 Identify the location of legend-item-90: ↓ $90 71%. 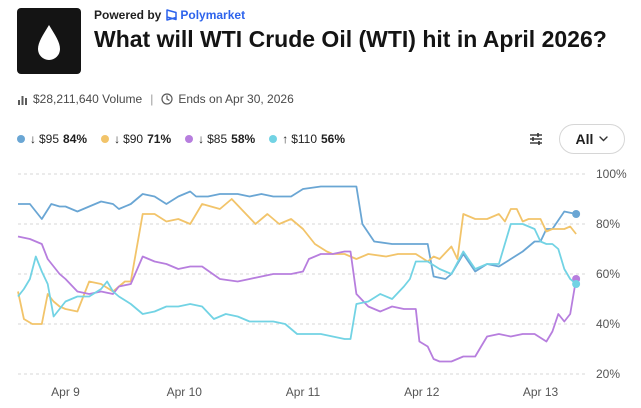
(136, 139).